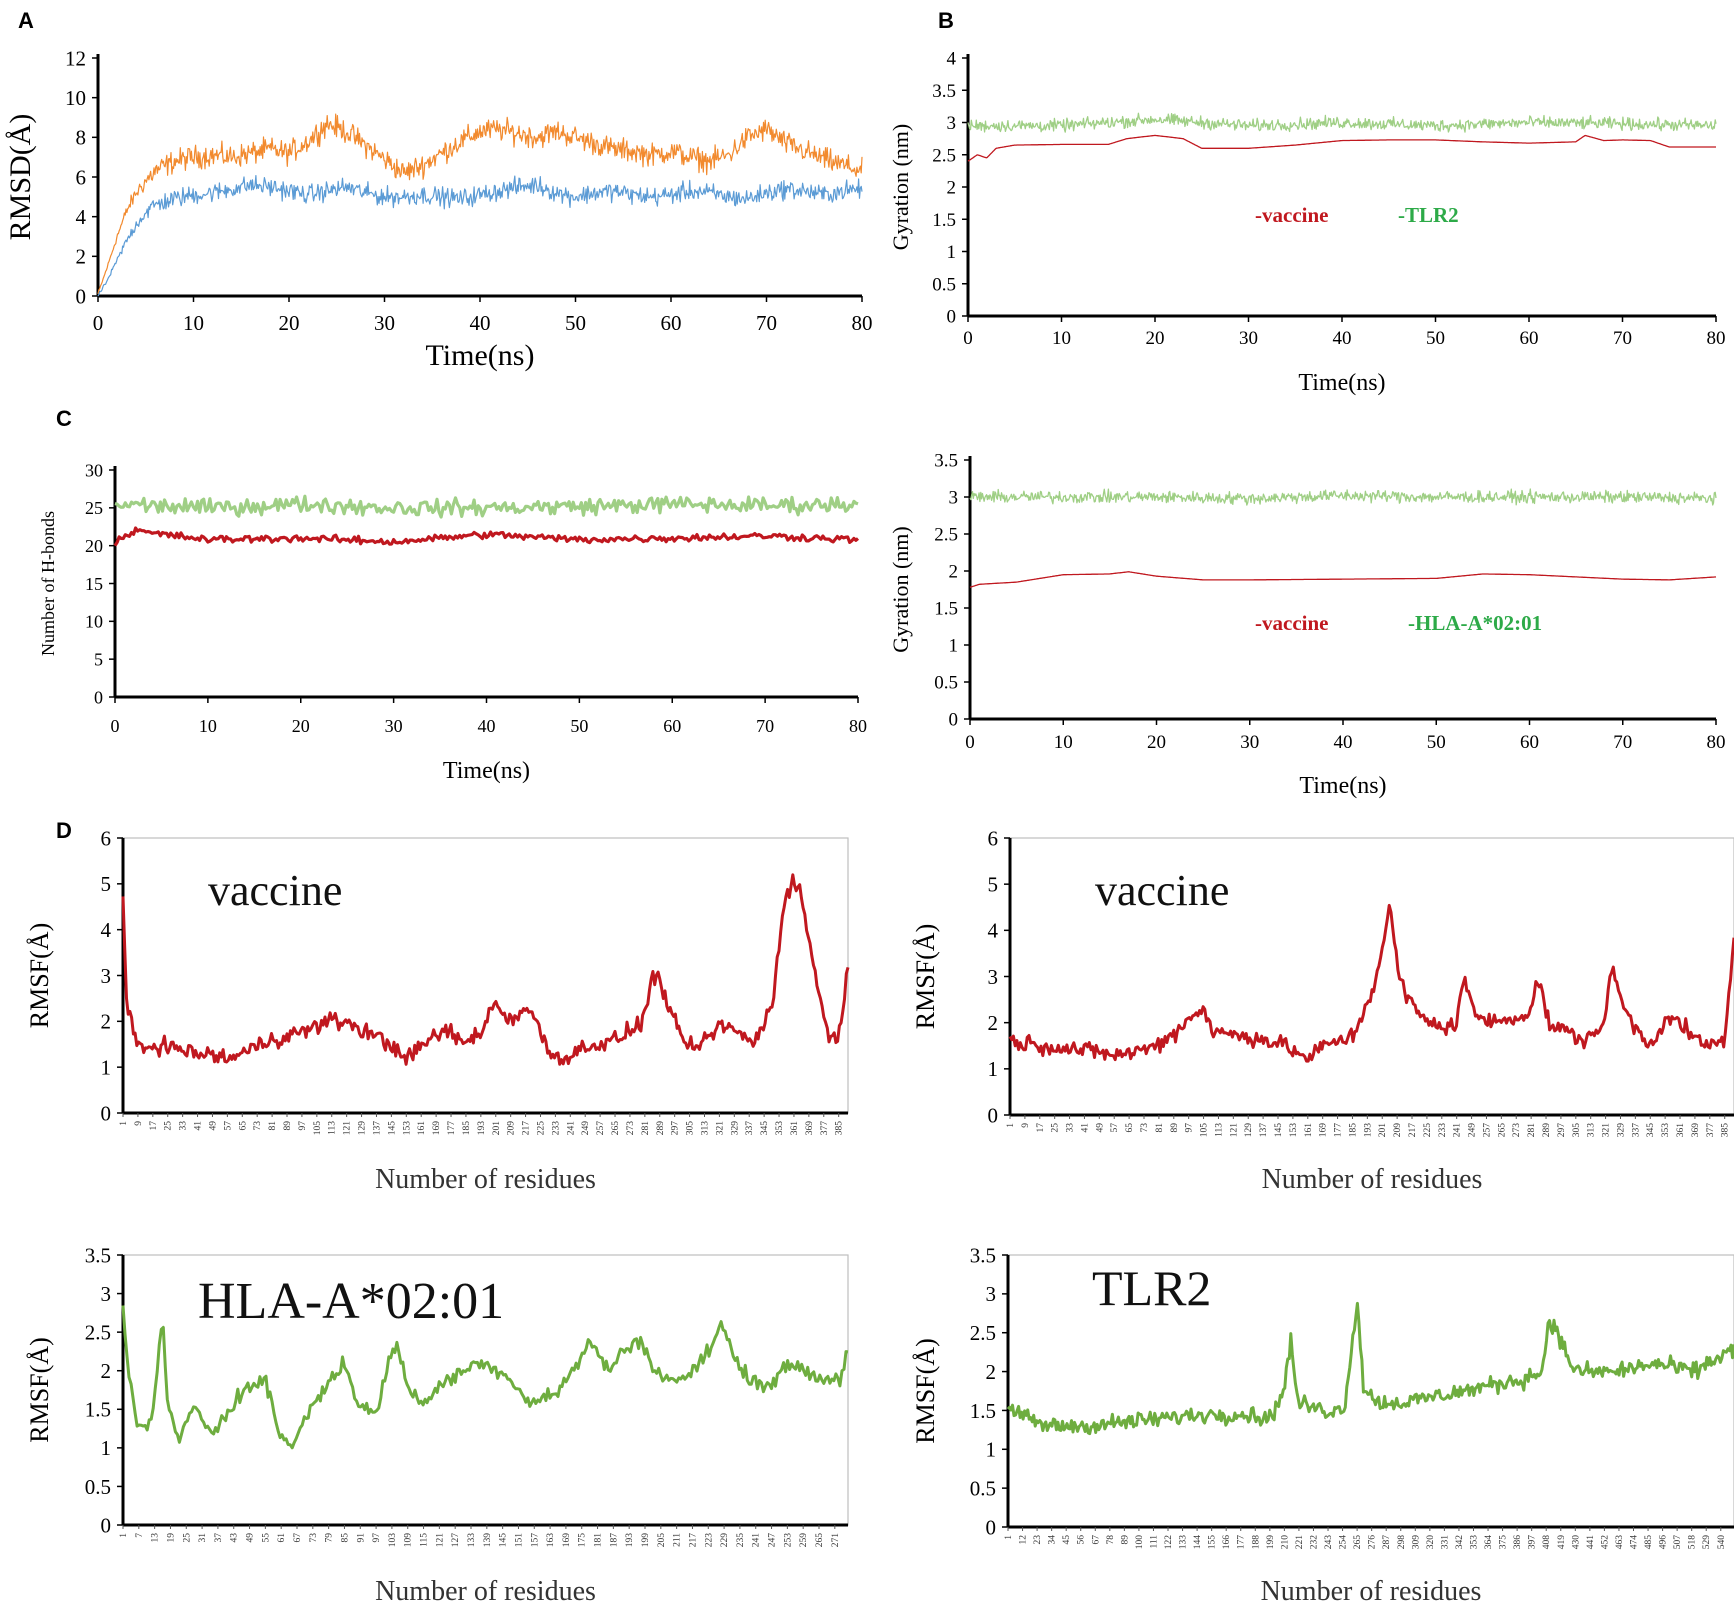 This screenshot has height=1603, width=1734. What do you see at coordinates (1300, 1542) in the screenshot?
I see `x-tick-label: 221` at bounding box center [1300, 1542].